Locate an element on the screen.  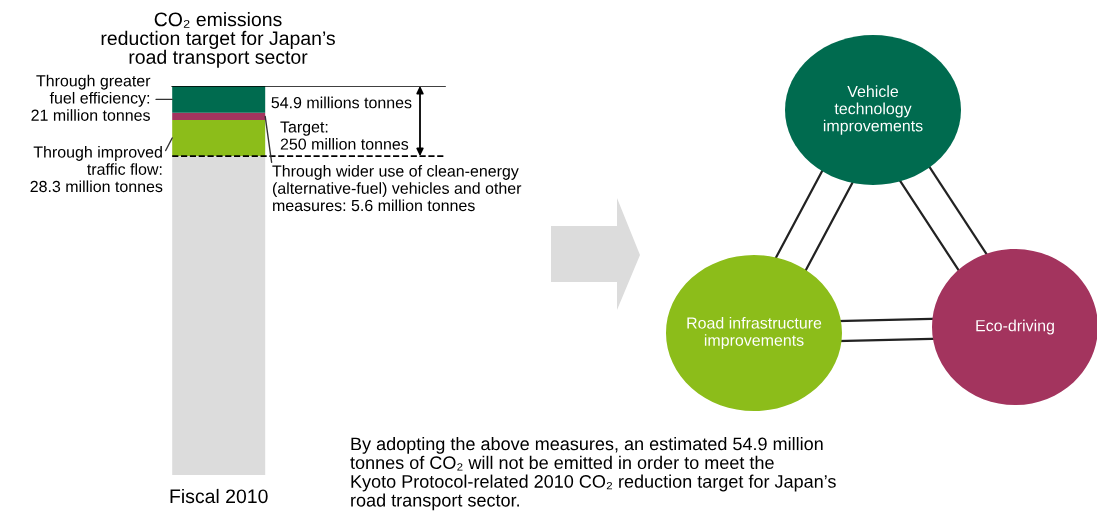
text: Eco-driving is located at coordinates (1015, 327).